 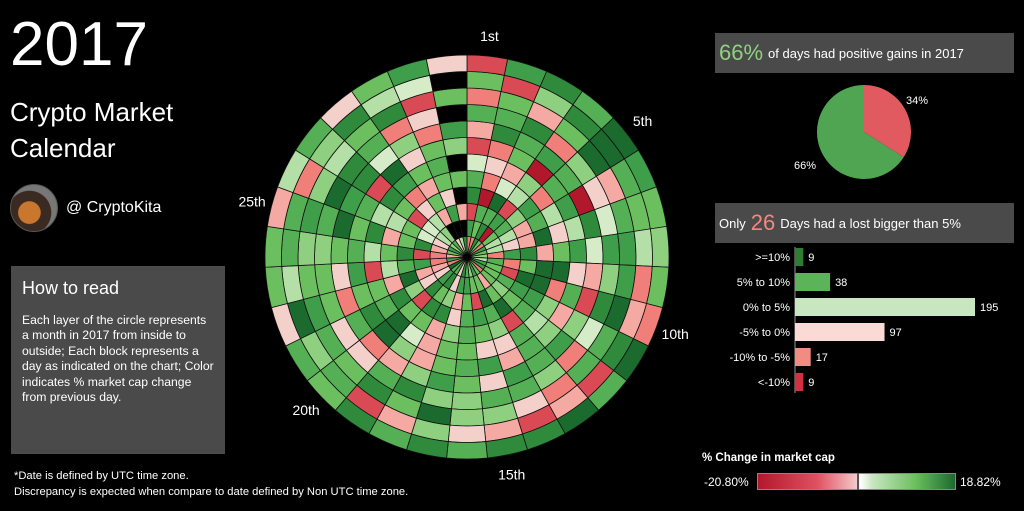 What do you see at coordinates (768, 458) in the screenshot?
I see `legend-title: % Change in market cap` at bounding box center [768, 458].